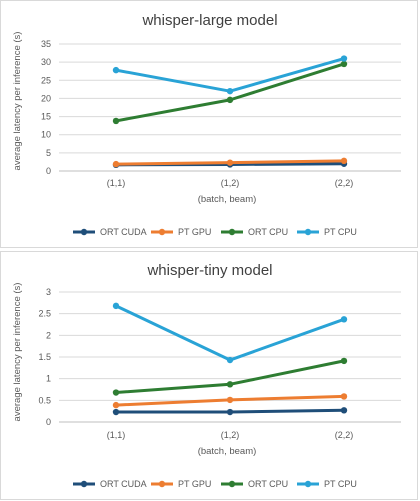 The height and width of the screenshot is (501, 420). What do you see at coordinates (48, 379) in the screenshot?
I see `y-tick-label: 1` at bounding box center [48, 379].